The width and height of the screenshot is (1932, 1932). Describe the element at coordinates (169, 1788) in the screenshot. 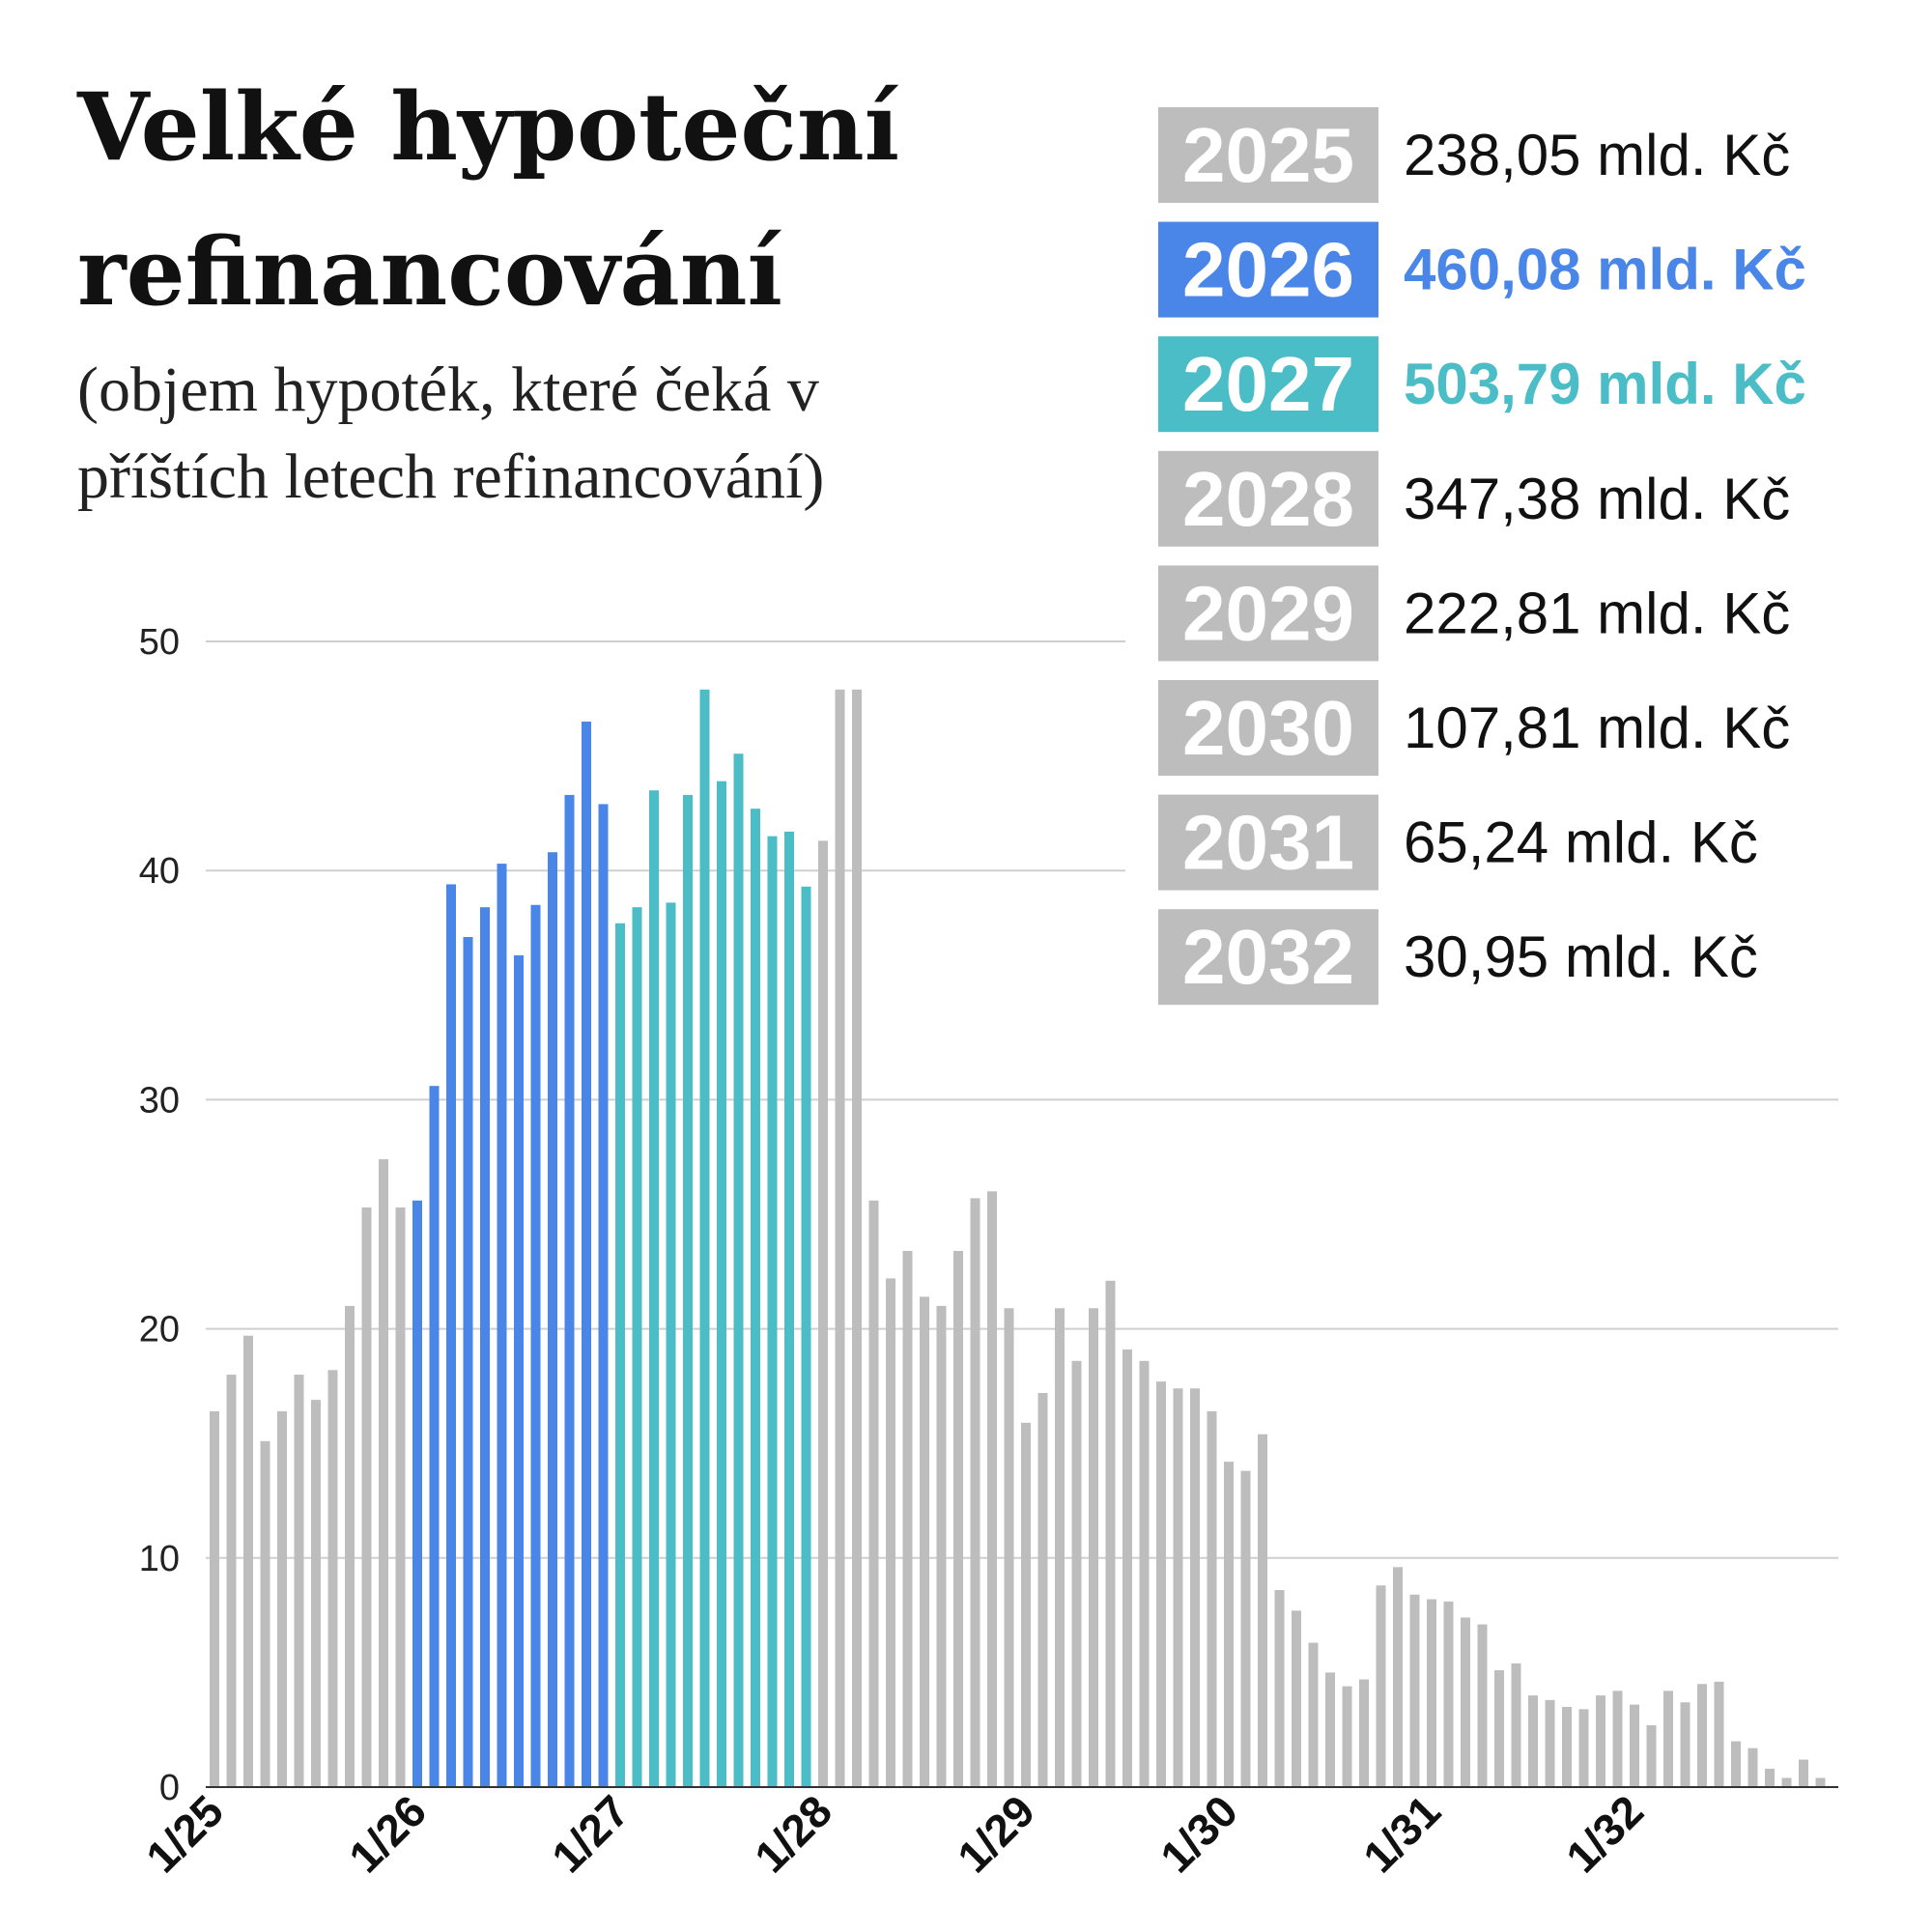

I see `y-tick-label: 0` at that location.